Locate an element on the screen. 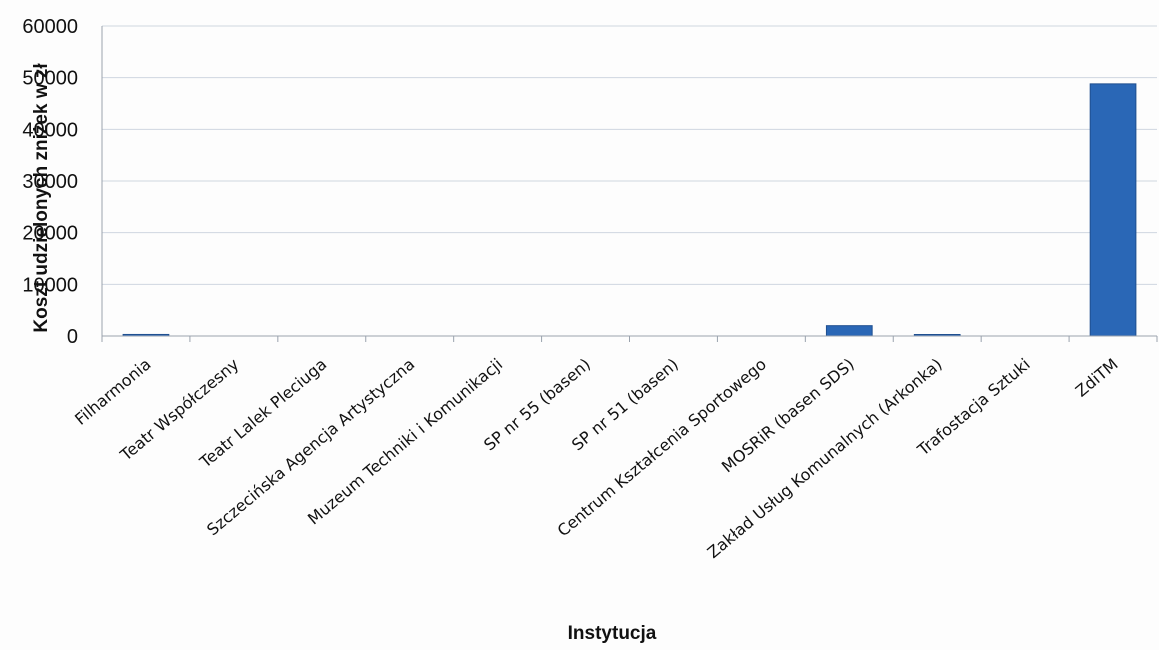  y-tick-label: 50000 is located at coordinates (50, 79).